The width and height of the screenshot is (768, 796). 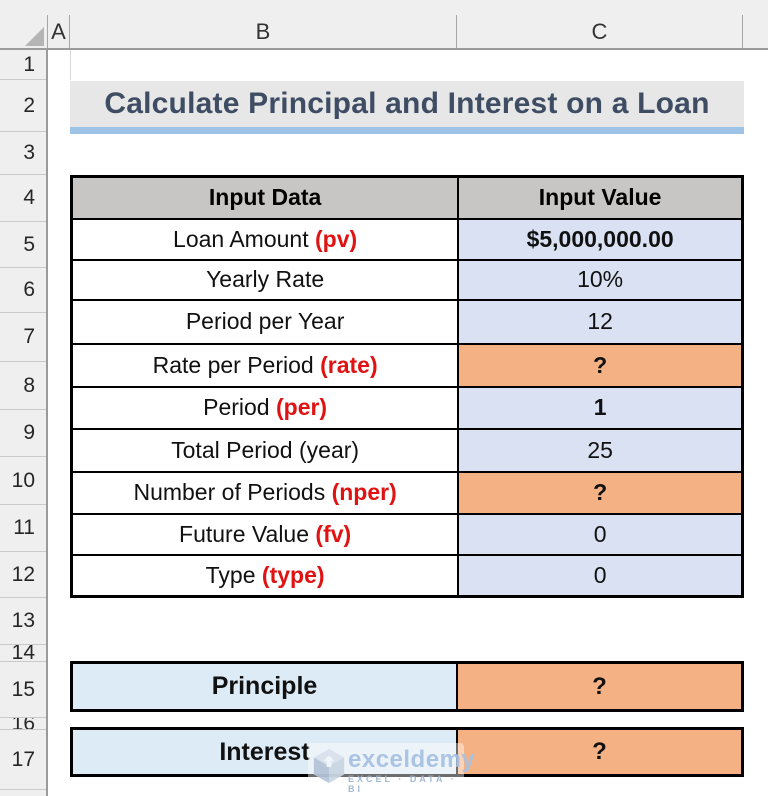 What do you see at coordinates (23, 760) in the screenshot?
I see `row-header-17: 17` at bounding box center [23, 760].